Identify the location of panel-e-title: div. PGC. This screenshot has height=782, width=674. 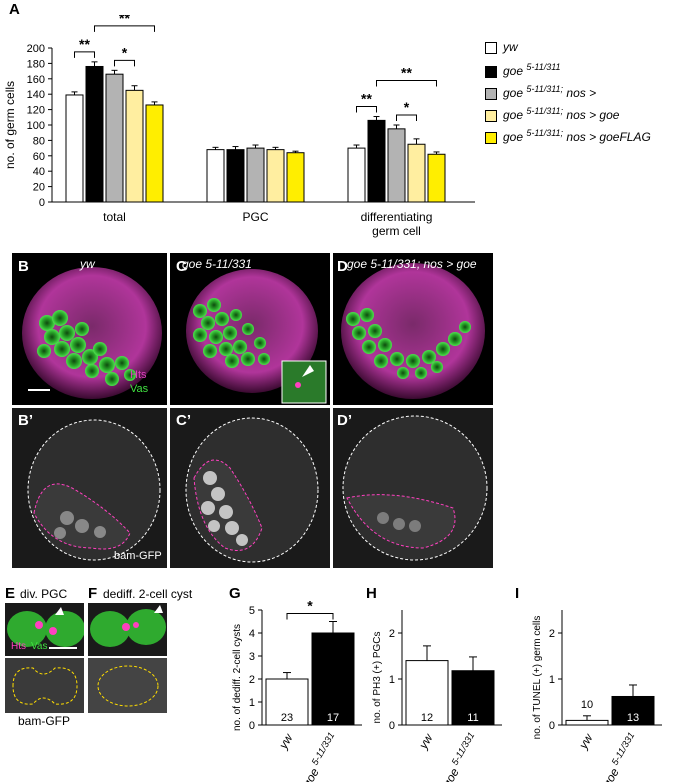
(44, 594).